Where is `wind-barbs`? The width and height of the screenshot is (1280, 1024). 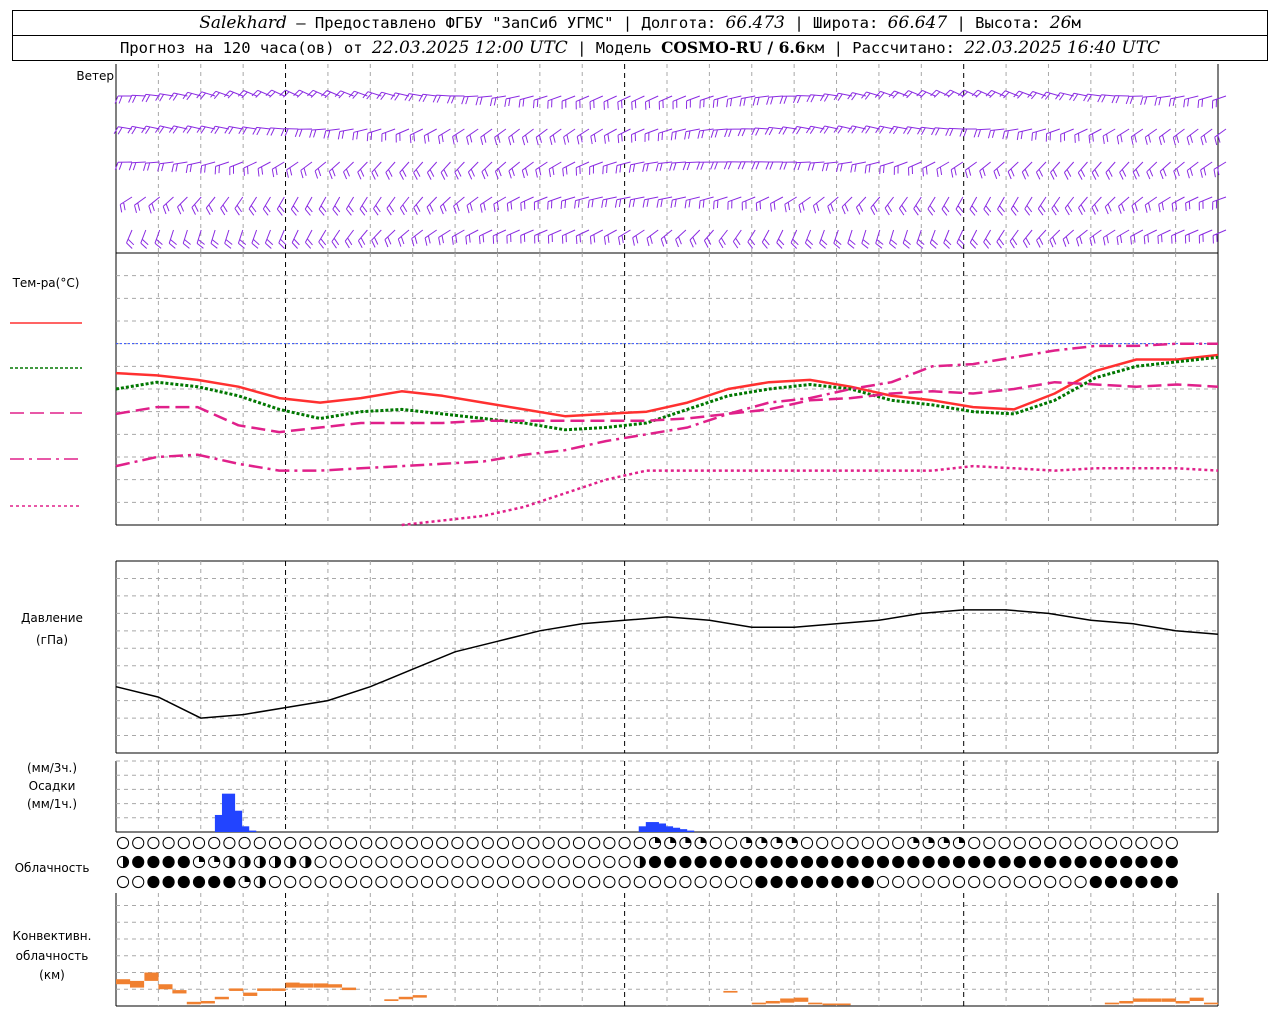
wind-barbs is located at coordinates (670, 169).